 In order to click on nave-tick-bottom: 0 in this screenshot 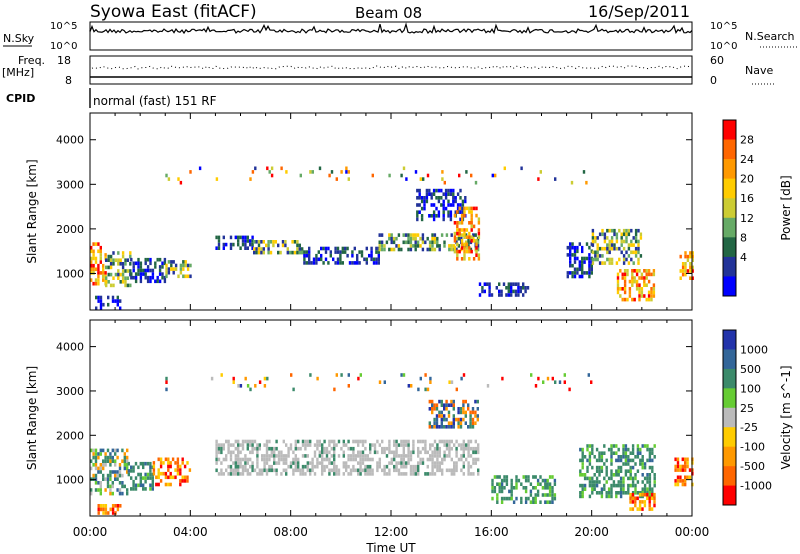, I will do `click(713, 80)`.